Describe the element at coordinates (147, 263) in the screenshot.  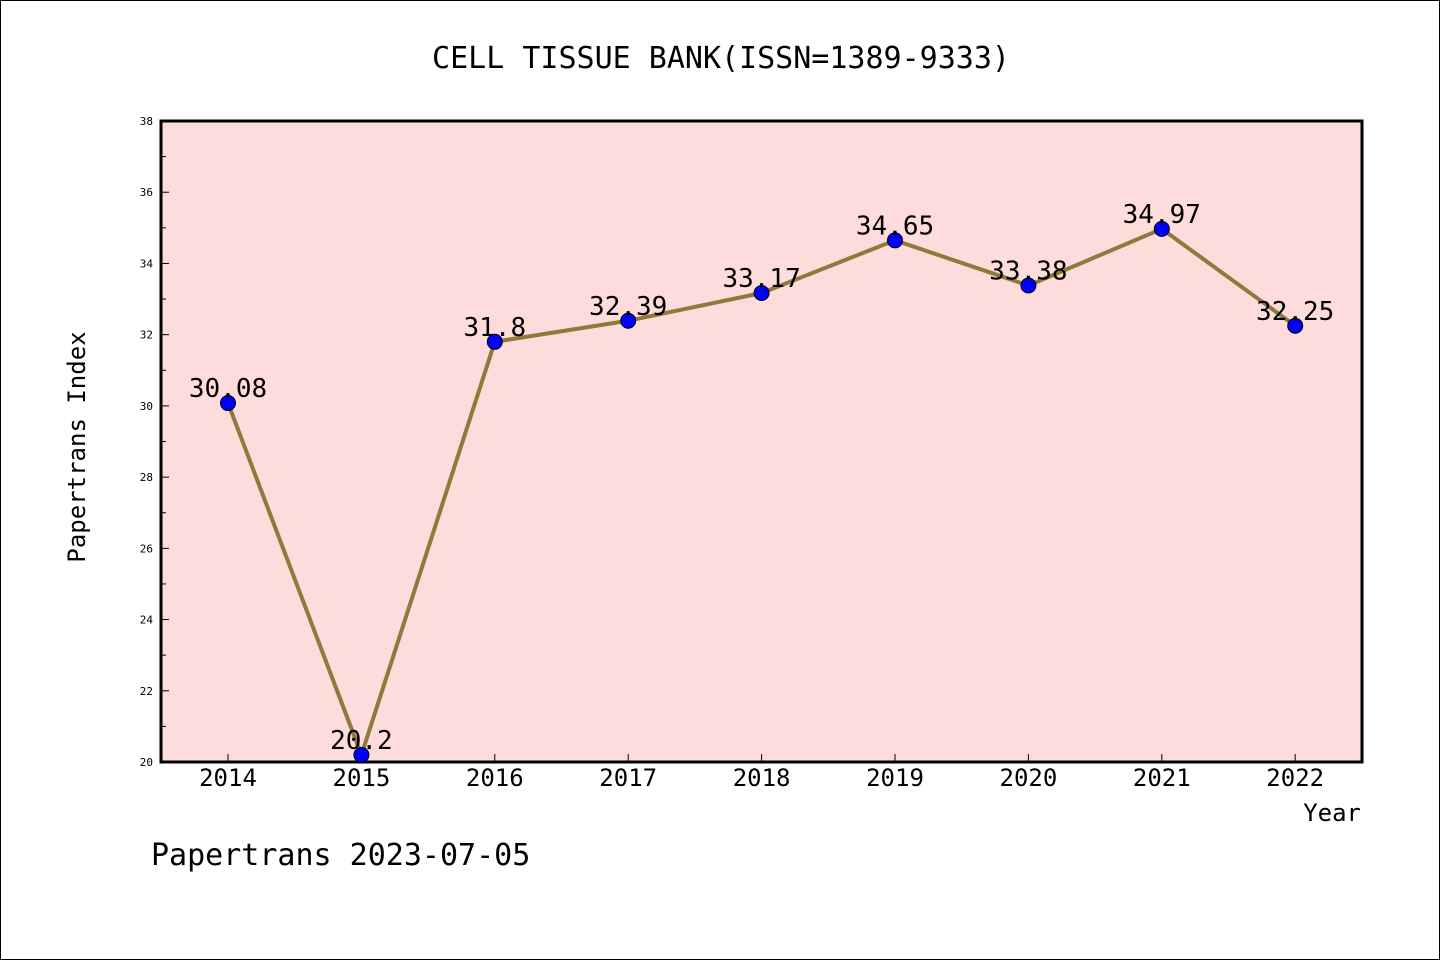
I see `y-tick-label: 34` at that location.